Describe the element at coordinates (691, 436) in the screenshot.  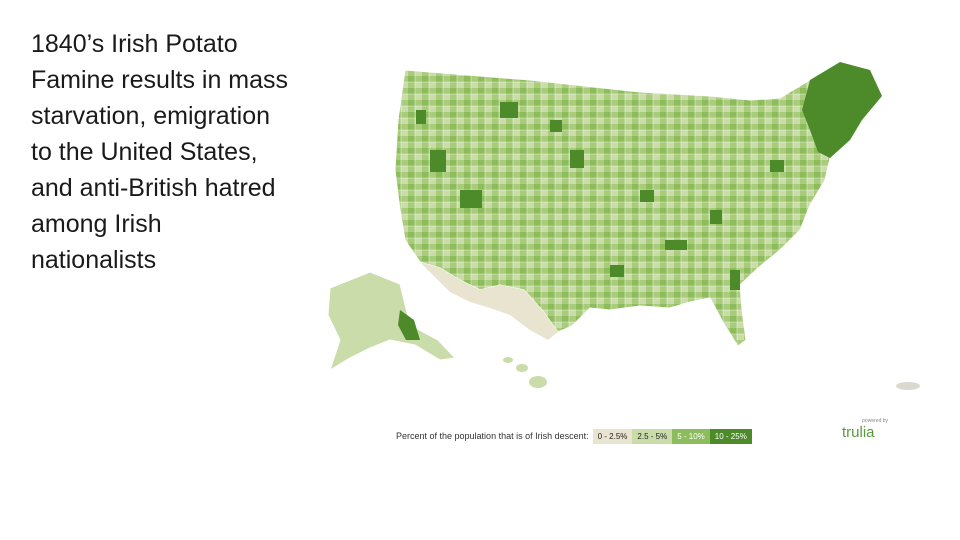
I see `legend-bin-2: 5 - 10%` at that location.